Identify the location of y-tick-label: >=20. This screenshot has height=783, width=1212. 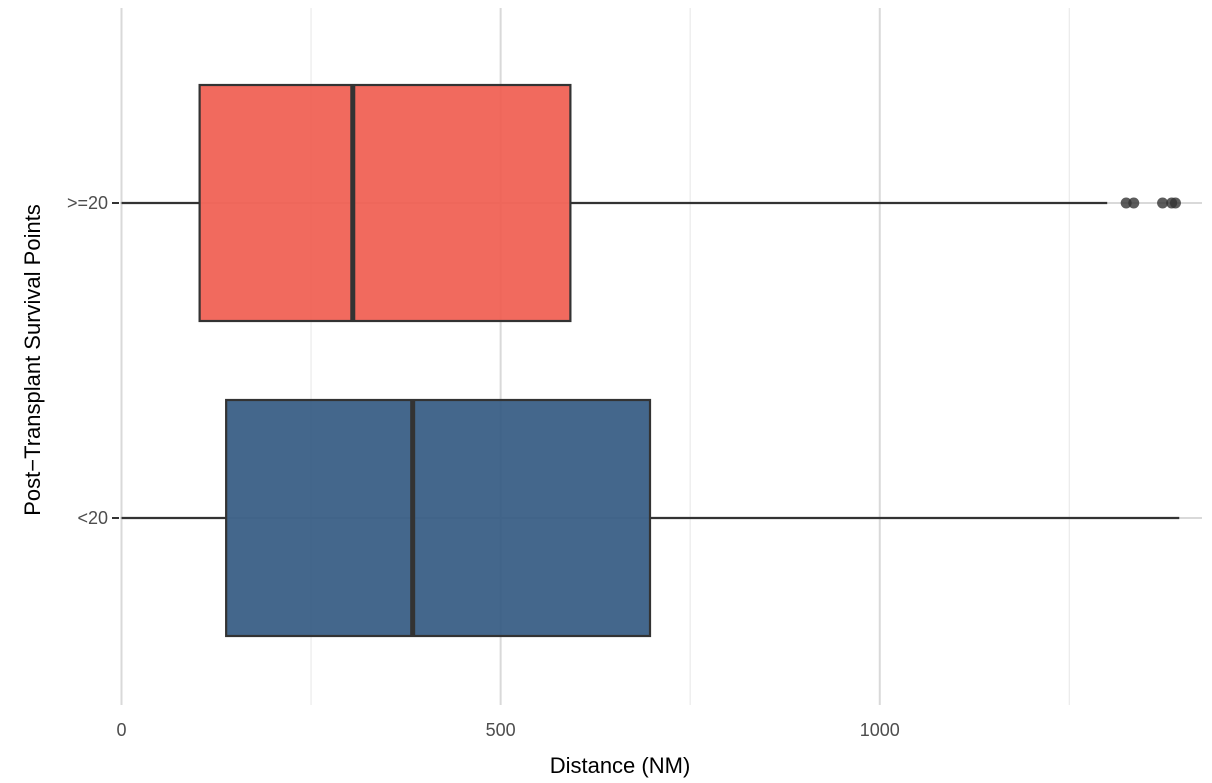
(87, 203).